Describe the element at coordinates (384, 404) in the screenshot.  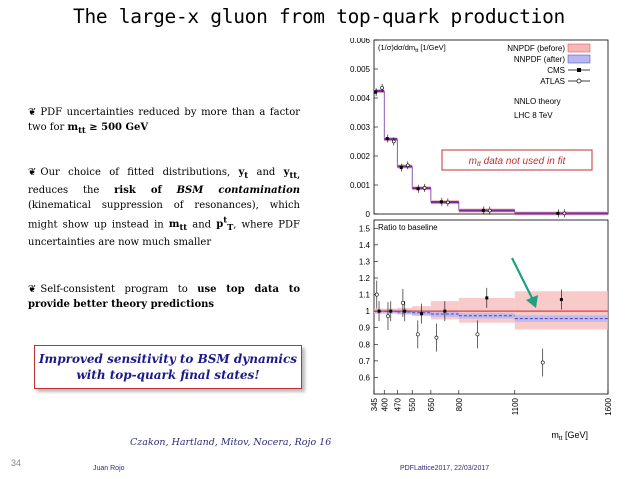
I see `x-tick-label: 400` at that location.